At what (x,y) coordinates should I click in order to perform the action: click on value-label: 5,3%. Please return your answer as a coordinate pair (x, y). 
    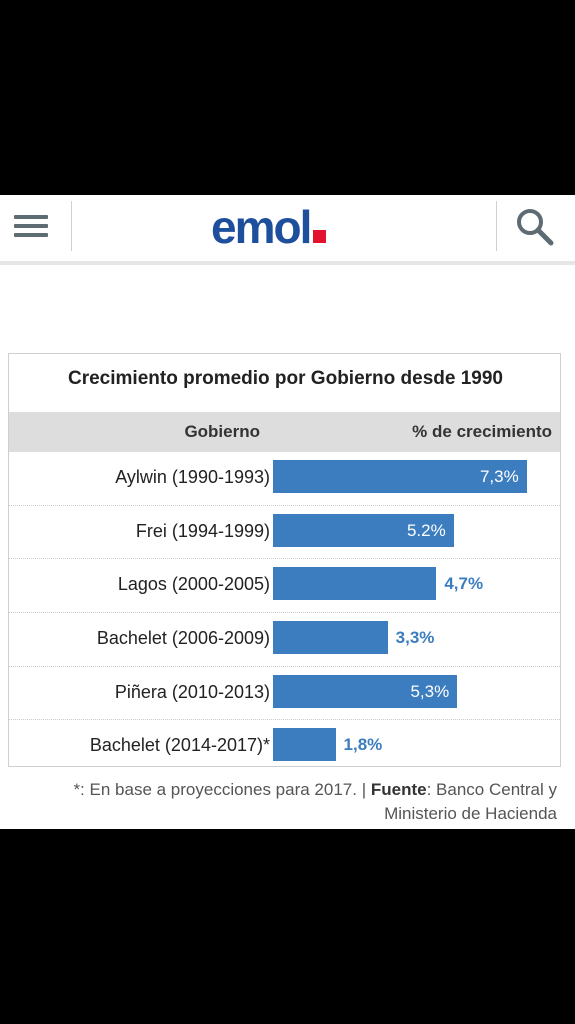
    Looking at the image, I should click on (430, 691).